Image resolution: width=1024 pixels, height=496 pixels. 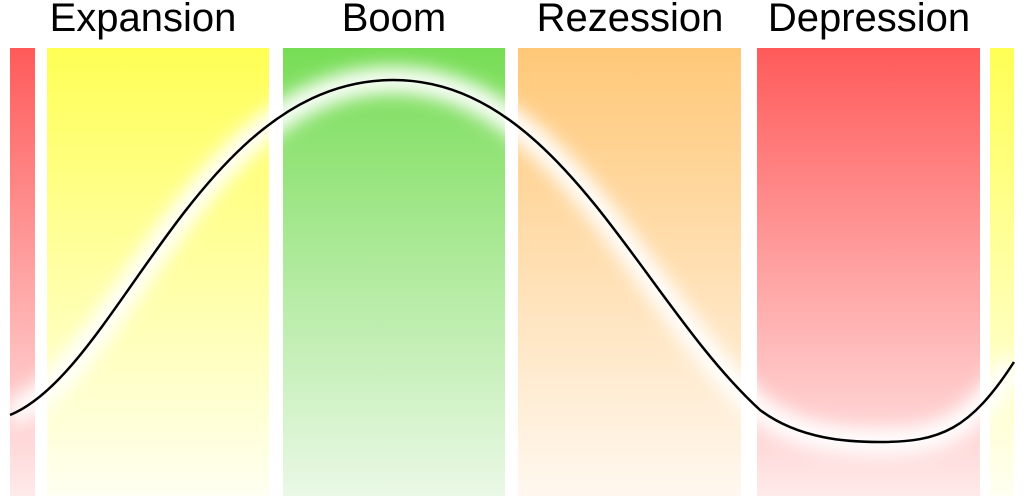 What do you see at coordinates (1002, 272) in the screenshot?
I see `expansion-band-right` at bounding box center [1002, 272].